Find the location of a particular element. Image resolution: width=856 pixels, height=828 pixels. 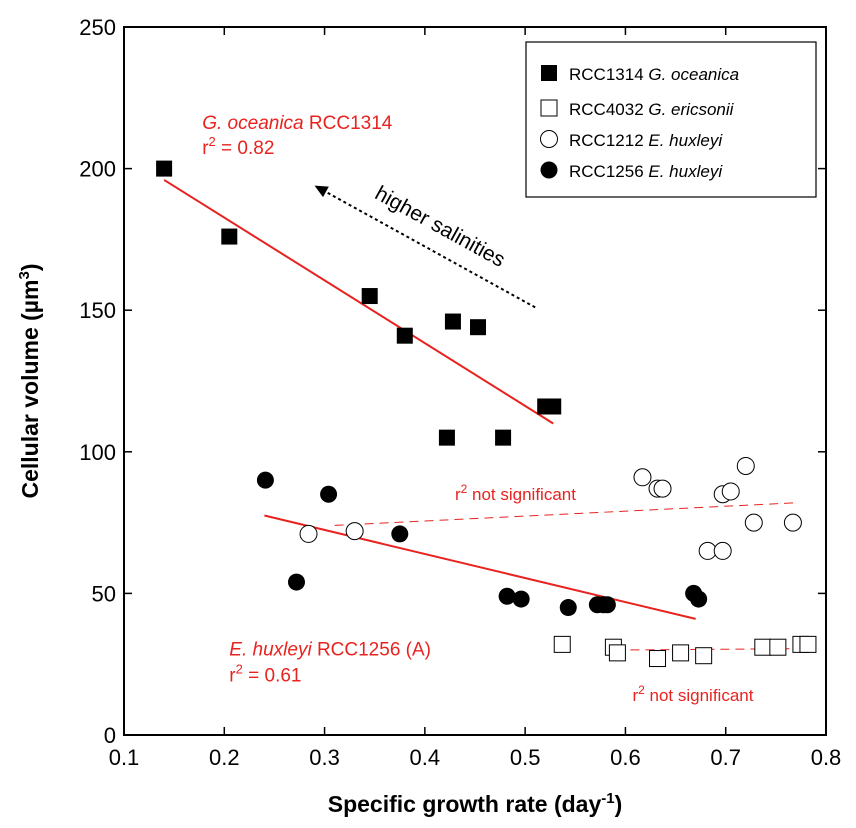

y-axis-title: Cellular volume (µm3) is located at coordinates (29, 380).